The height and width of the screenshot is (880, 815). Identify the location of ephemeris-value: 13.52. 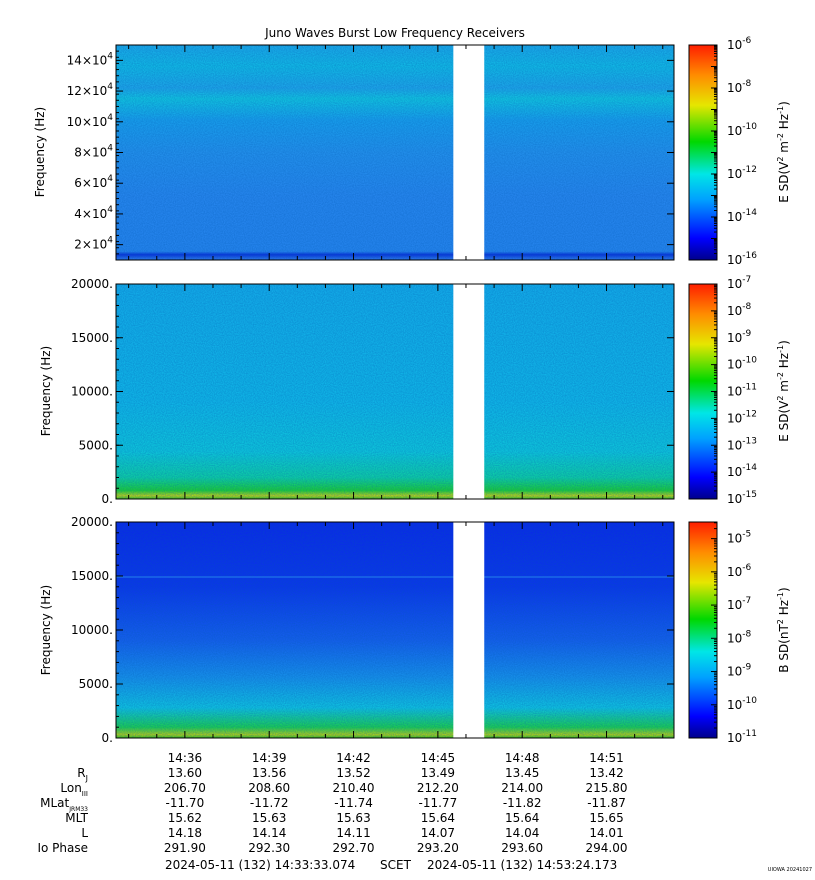
(353, 773).